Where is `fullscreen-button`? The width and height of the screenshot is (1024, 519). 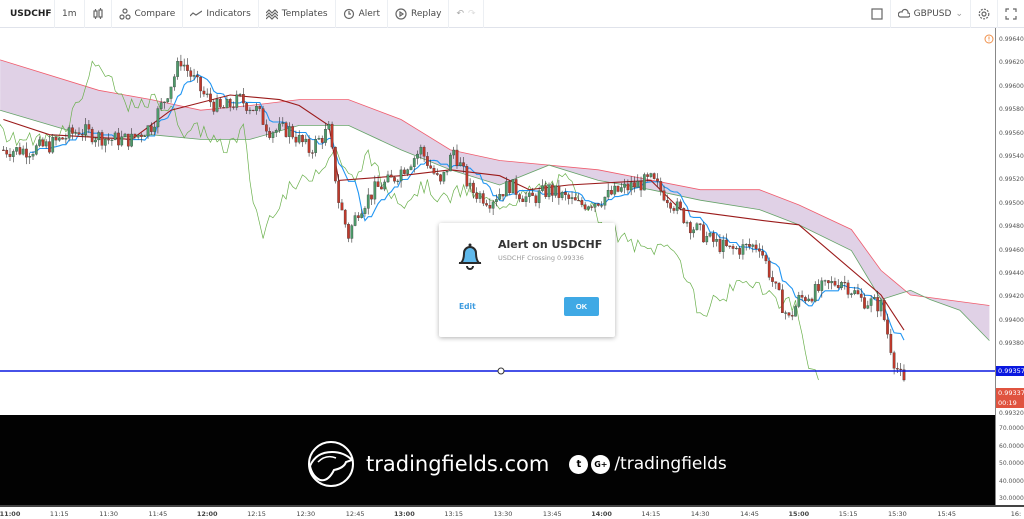
fullscreen-button is located at coordinates (1011, 14).